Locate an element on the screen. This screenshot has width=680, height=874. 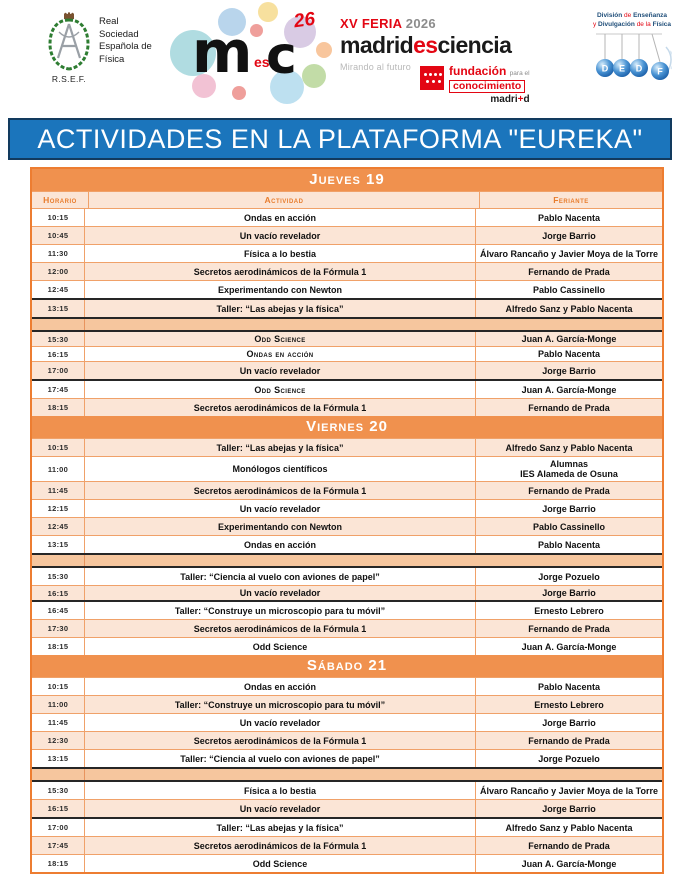
text-segment: de la is located at coordinates (644, 24).